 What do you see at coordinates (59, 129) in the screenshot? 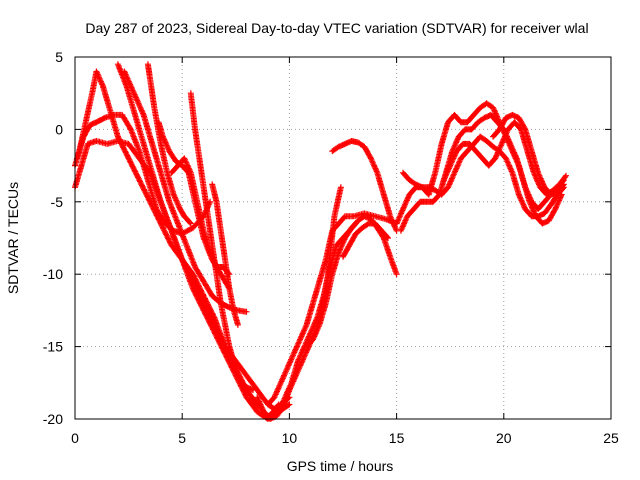
I see `y-tick-label: 0` at bounding box center [59, 129].